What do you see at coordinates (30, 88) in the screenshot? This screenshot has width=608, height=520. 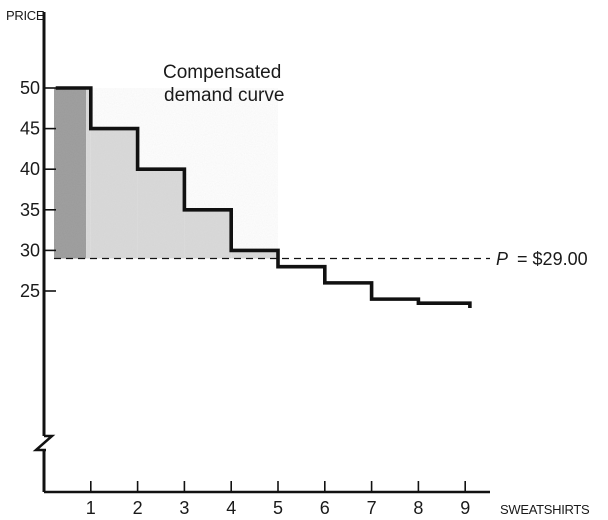 I see `y-tick-label: 50` at bounding box center [30, 88].